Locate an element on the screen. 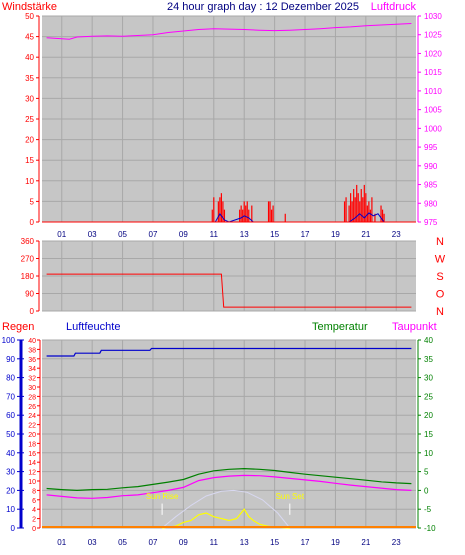 This screenshot has width=465, height=555. humidity-tick-label: 60 is located at coordinates (10, 415).